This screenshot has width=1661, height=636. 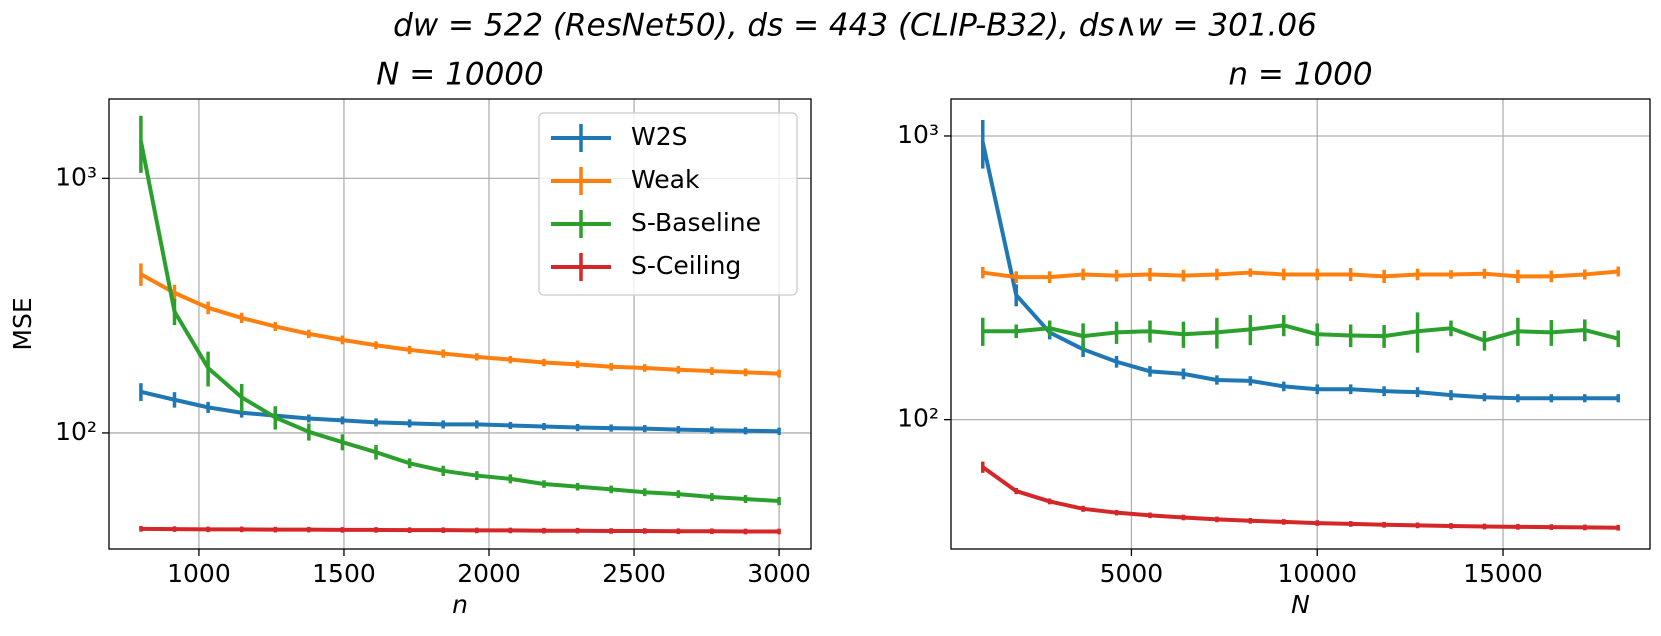 I want to click on x-tick-label: 3000, so click(x=779, y=573).